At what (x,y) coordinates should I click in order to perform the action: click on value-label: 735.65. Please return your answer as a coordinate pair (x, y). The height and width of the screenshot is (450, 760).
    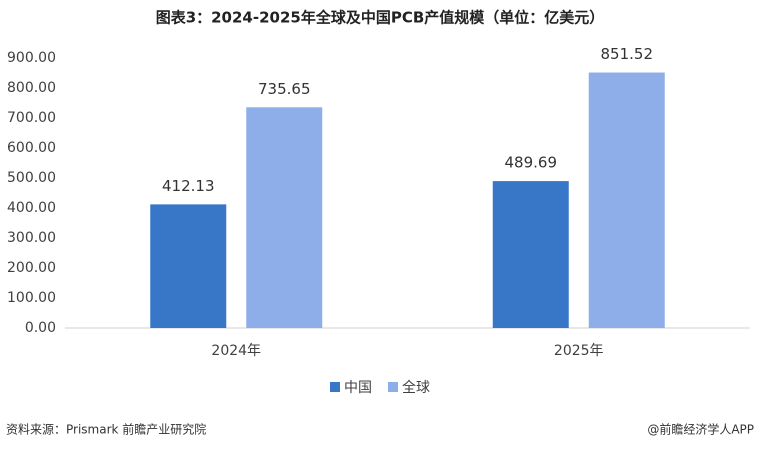
    Looking at the image, I should click on (284, 89).